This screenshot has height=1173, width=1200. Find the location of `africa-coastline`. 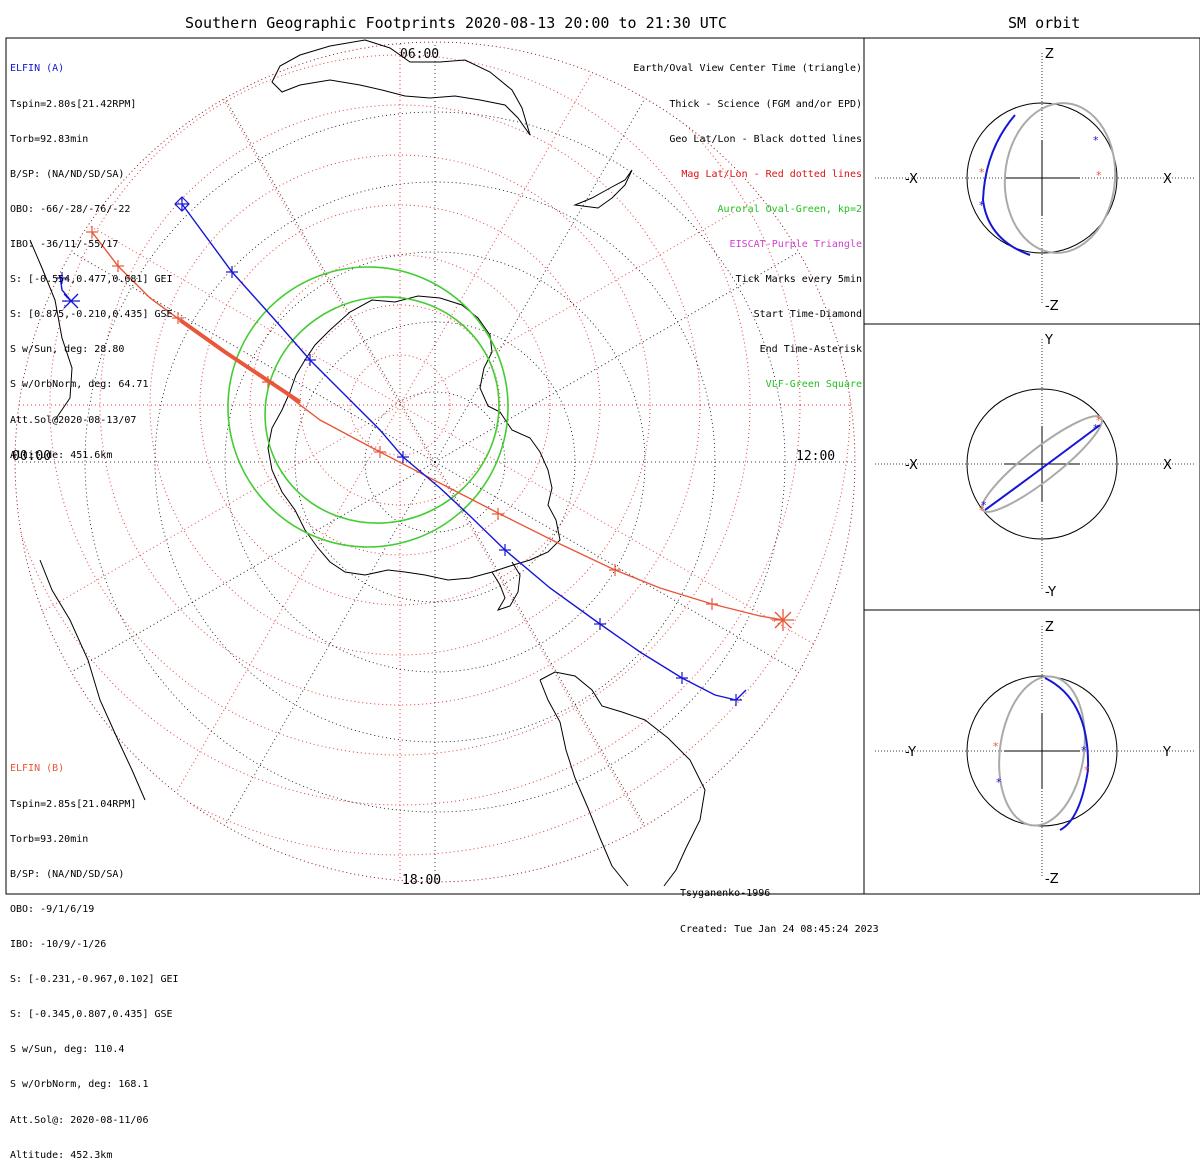

africa-coastline is located at coordinates (87, 520).